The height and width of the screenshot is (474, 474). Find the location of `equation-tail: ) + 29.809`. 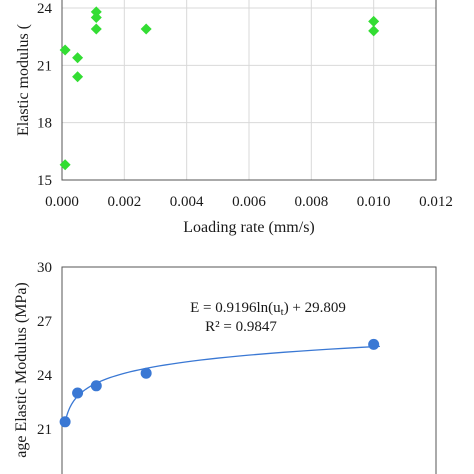

equation-tail: ) + 29.809 is located at coordinates (315, 308).